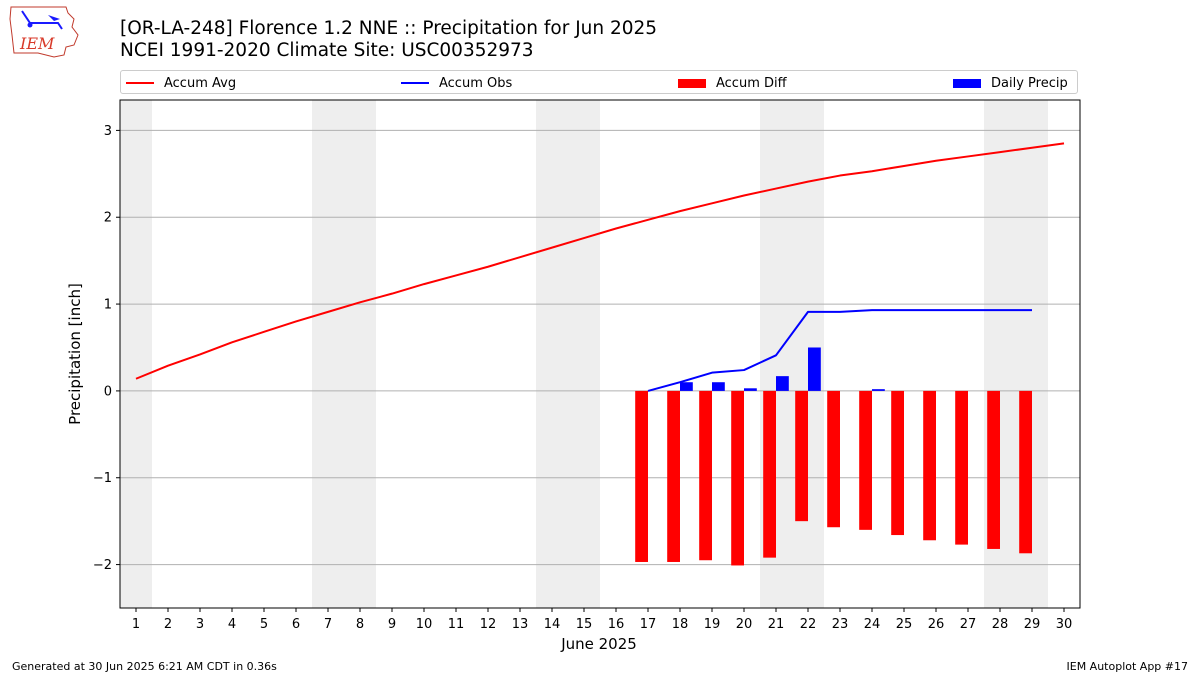 The width and height of the screenshot is (1200, 675). I want to click on chart-subtitle: NCEI 1991-2020 Climate Site: USC00352973, so click(327, 50).